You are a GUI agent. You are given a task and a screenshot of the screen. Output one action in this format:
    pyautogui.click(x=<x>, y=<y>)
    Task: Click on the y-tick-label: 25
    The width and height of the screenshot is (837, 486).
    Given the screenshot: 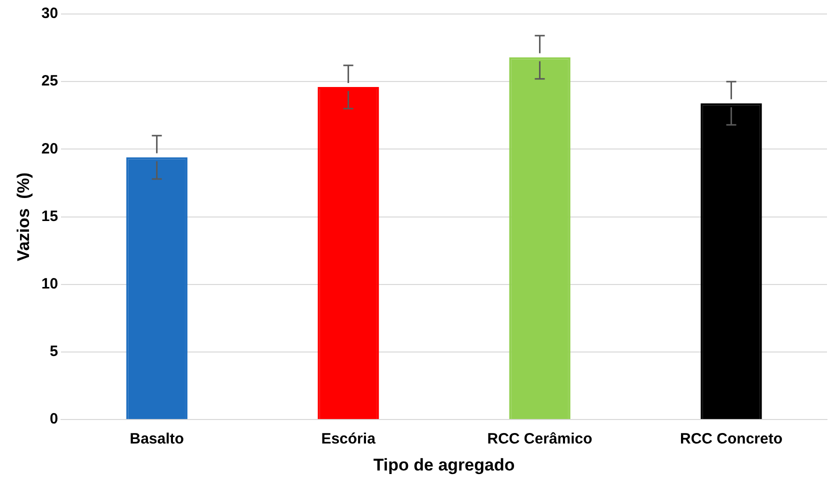 What is the action you would take?
    pyautogui.click(x=49, y=81)
    